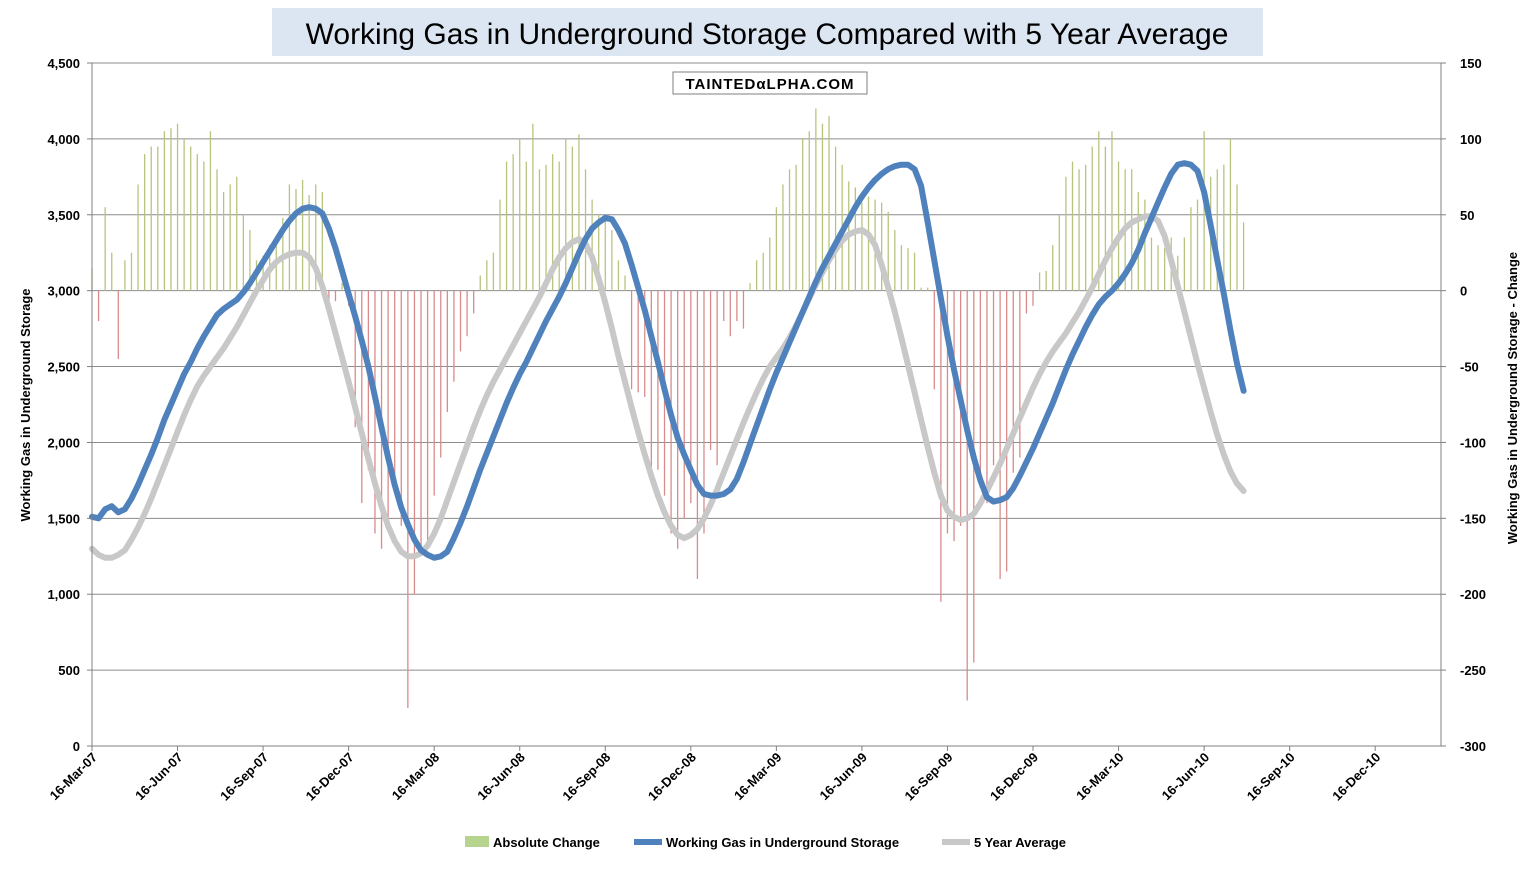  Describe the element at coordinates (1271, 777) in the screenshot. I see `x-tick-label: 16-Sep-10` at that location.